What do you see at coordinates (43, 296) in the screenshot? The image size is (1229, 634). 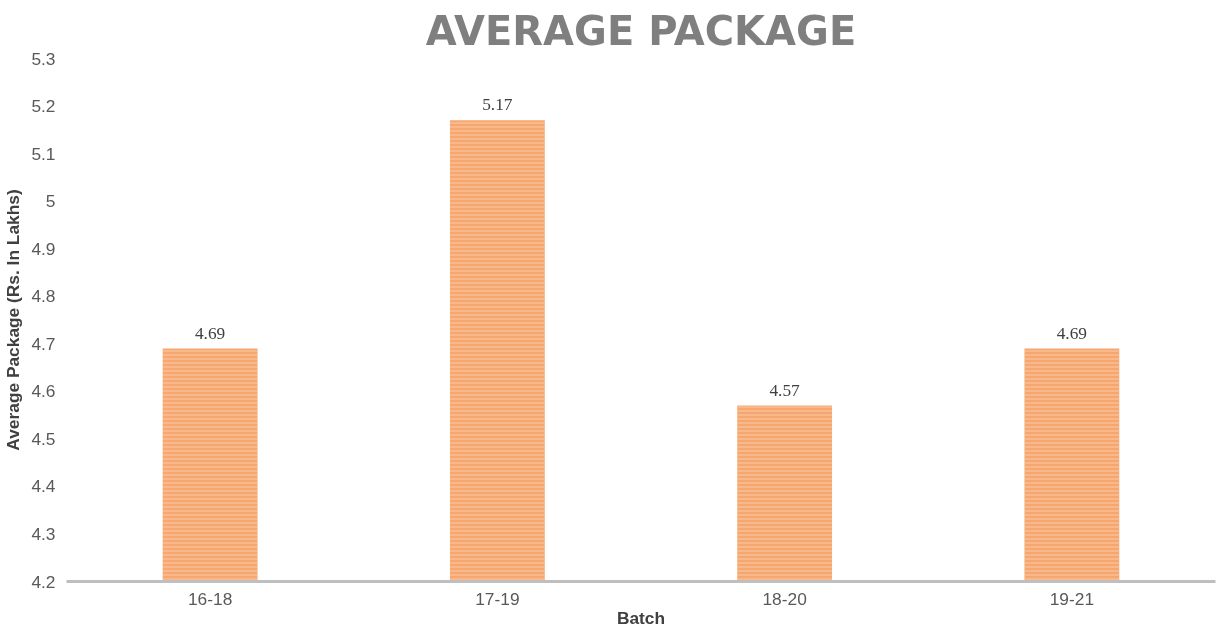 I see `y-tick-label: 4.8` at bounding box center [43, 296].